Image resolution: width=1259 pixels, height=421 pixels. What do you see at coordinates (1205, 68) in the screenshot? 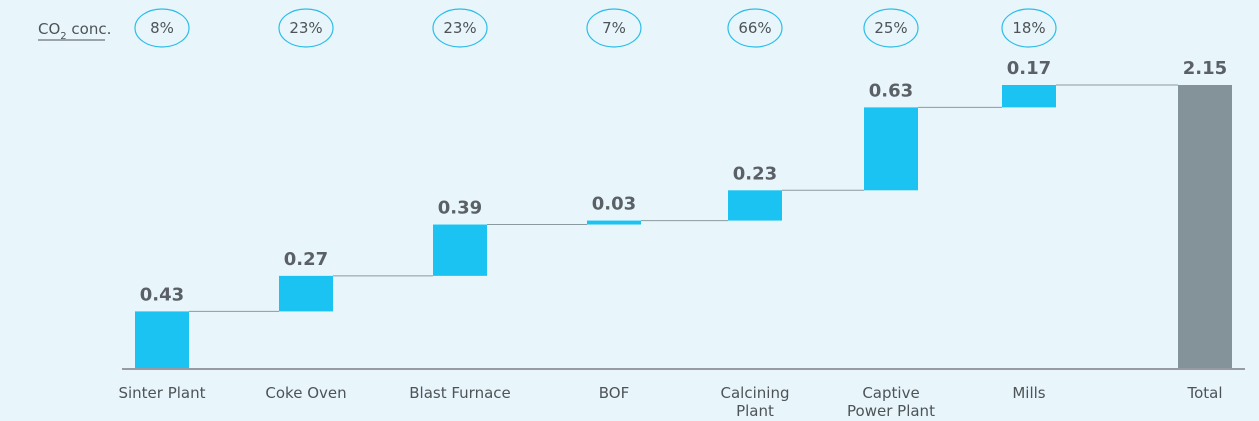
I see `value-label-7: 2.15` at bounding box center [1205, 68].